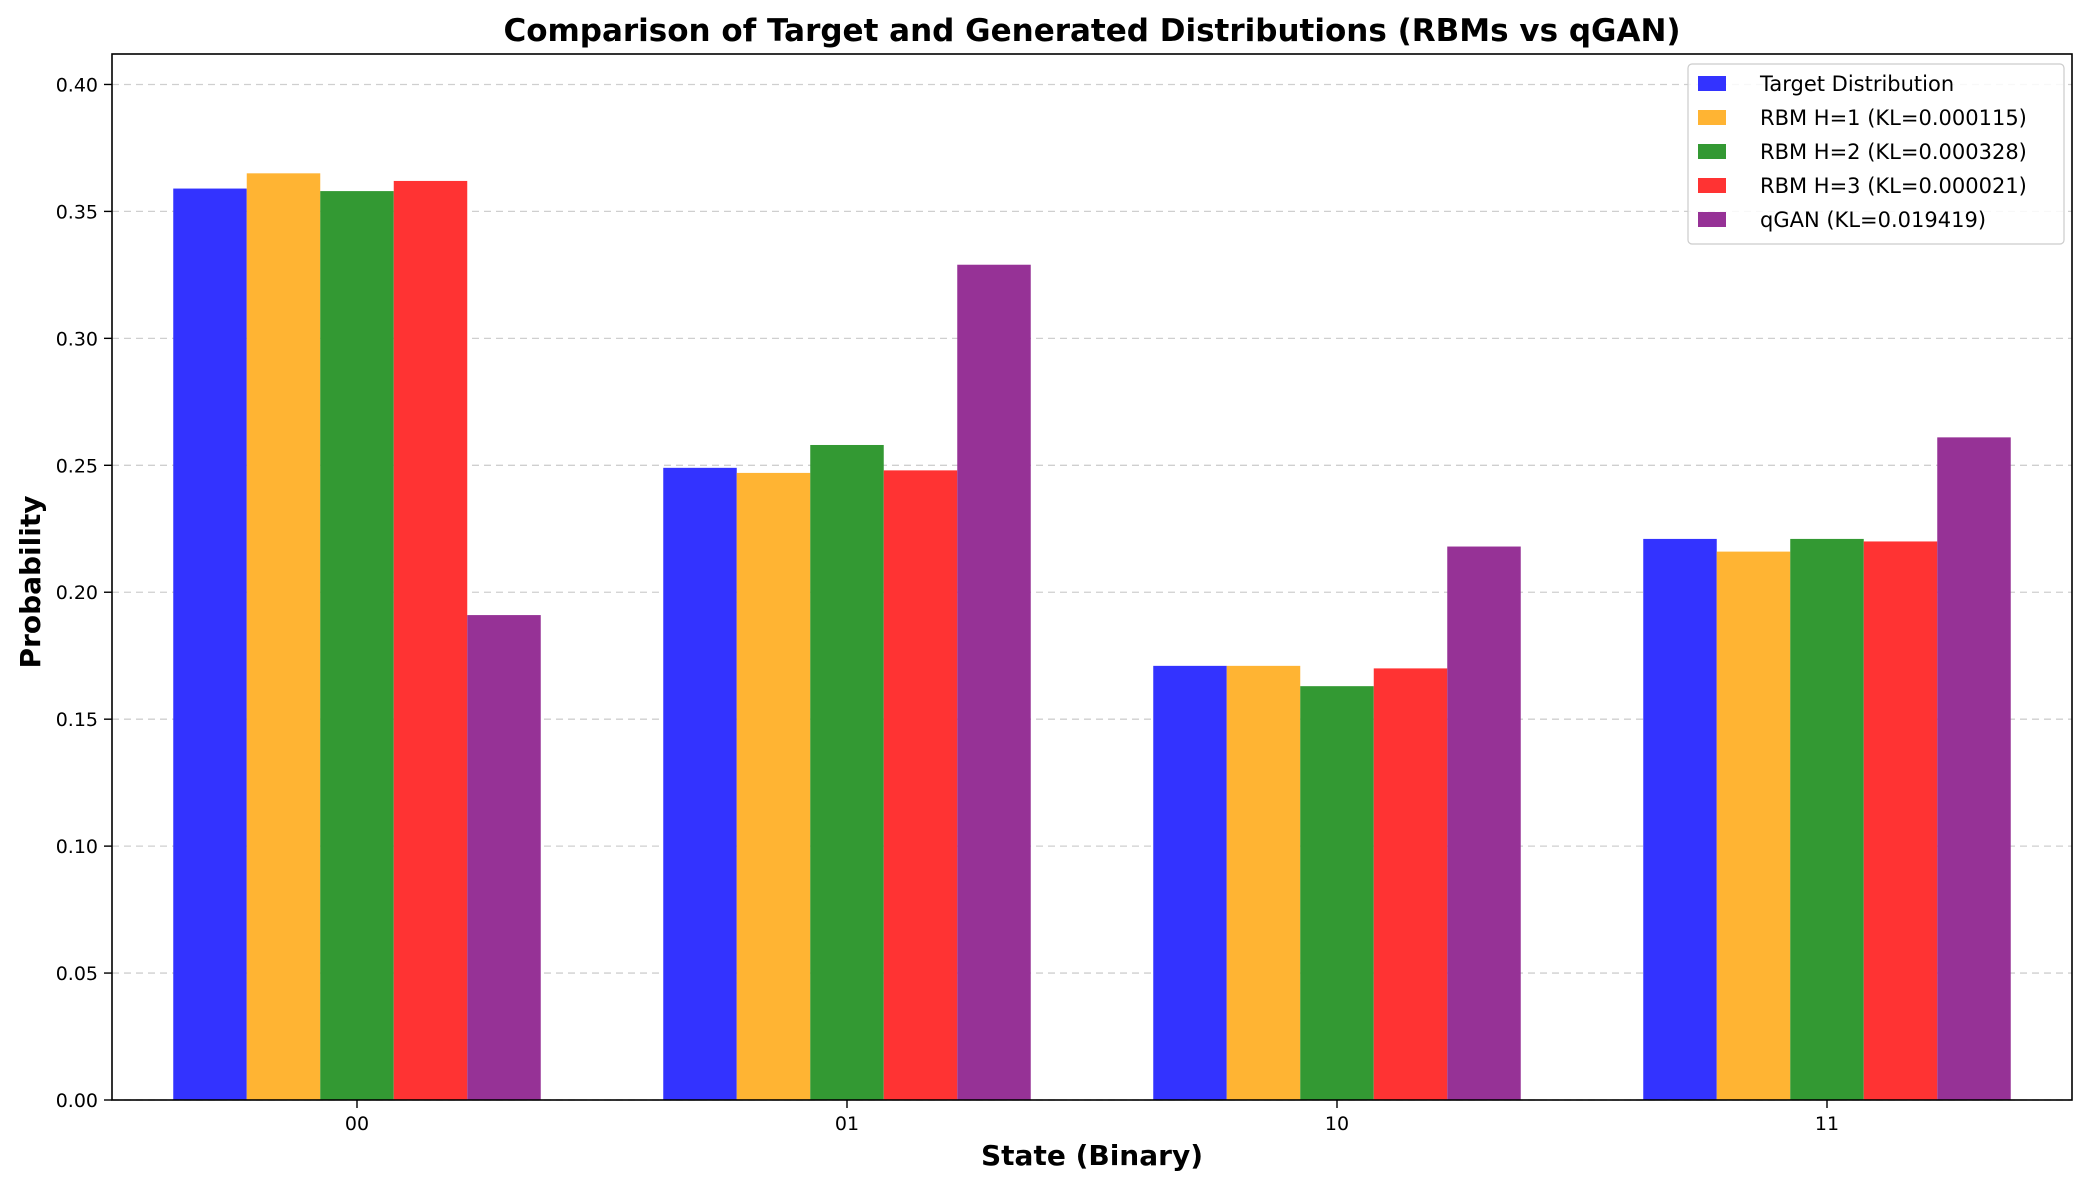 The width and height of the screenshot is (2084, 1184). I want to click on legend-label: RBM H=2 (KL=0.000328), so click(1893, 152).